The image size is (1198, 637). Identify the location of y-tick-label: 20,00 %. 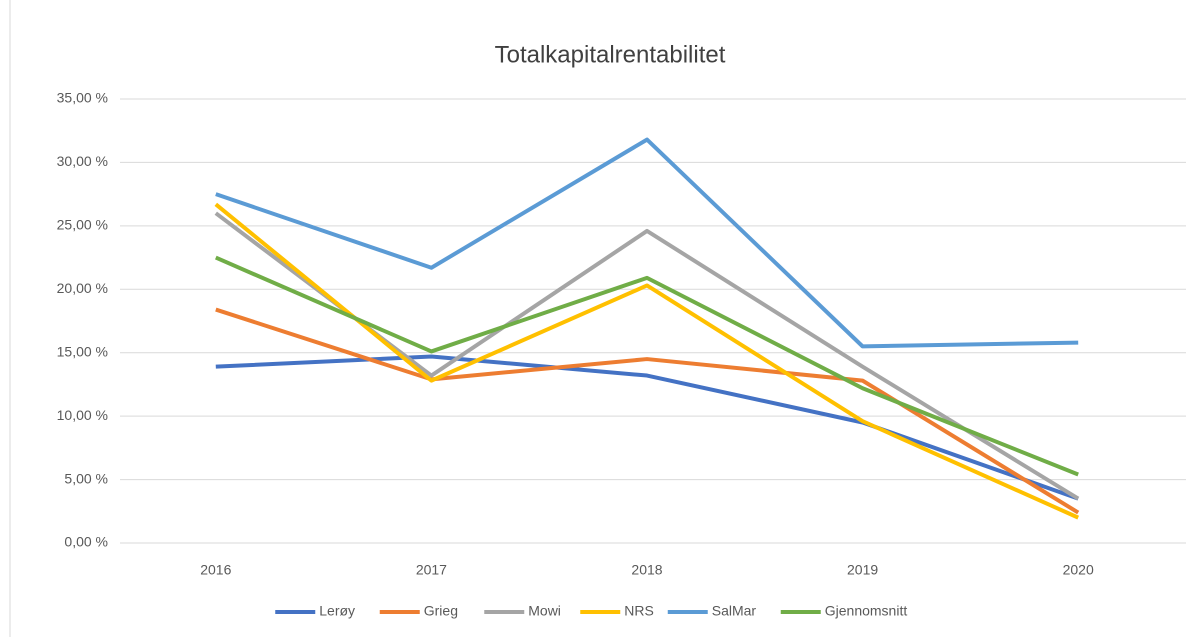
(82, 288).